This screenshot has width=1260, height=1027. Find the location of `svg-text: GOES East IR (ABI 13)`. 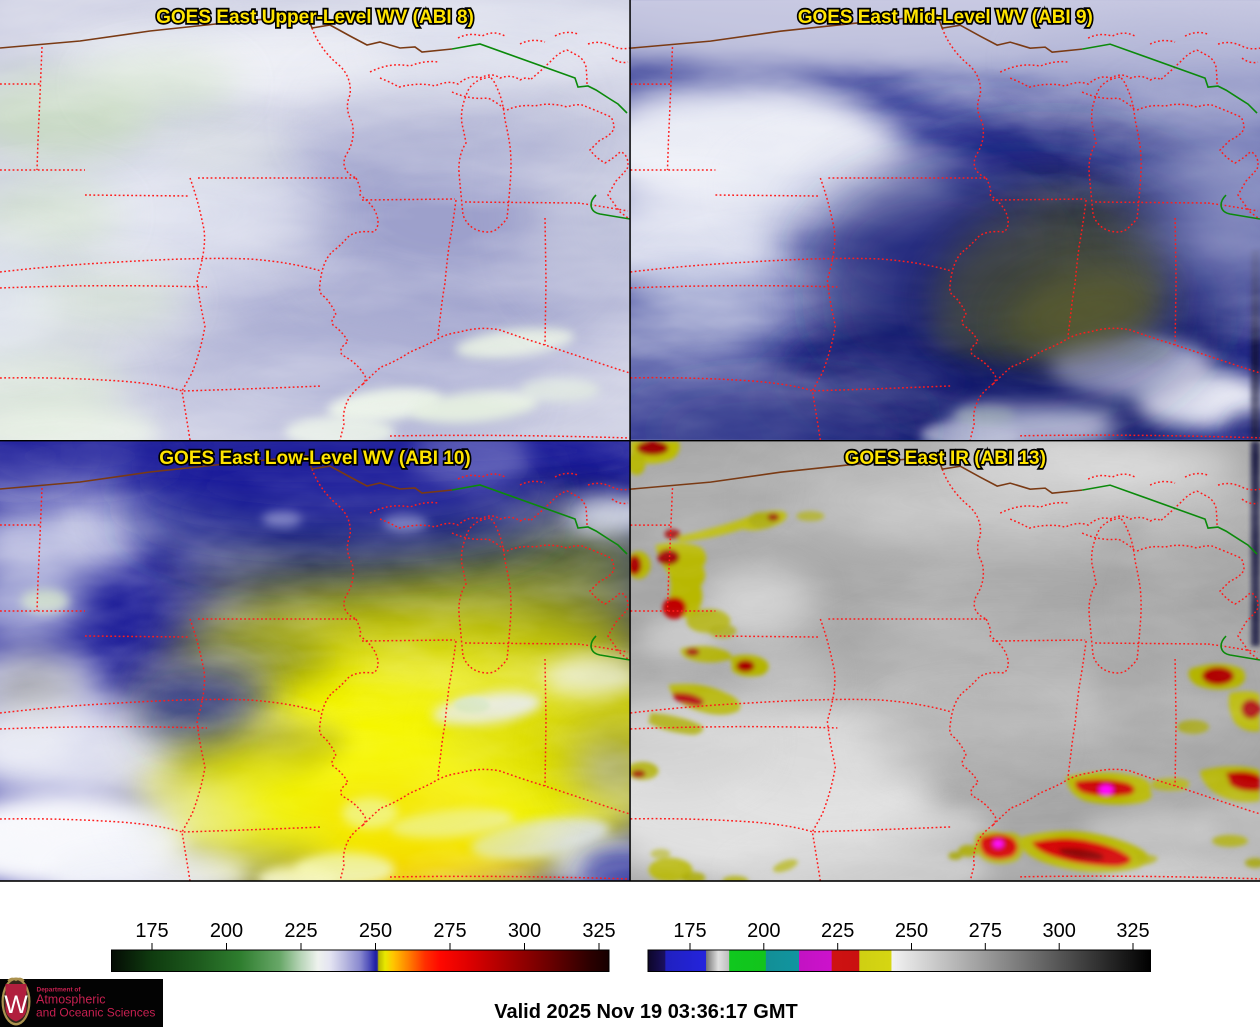

svg-text: GOES East IR (ABI 13) is located at coordinates (945, 458).